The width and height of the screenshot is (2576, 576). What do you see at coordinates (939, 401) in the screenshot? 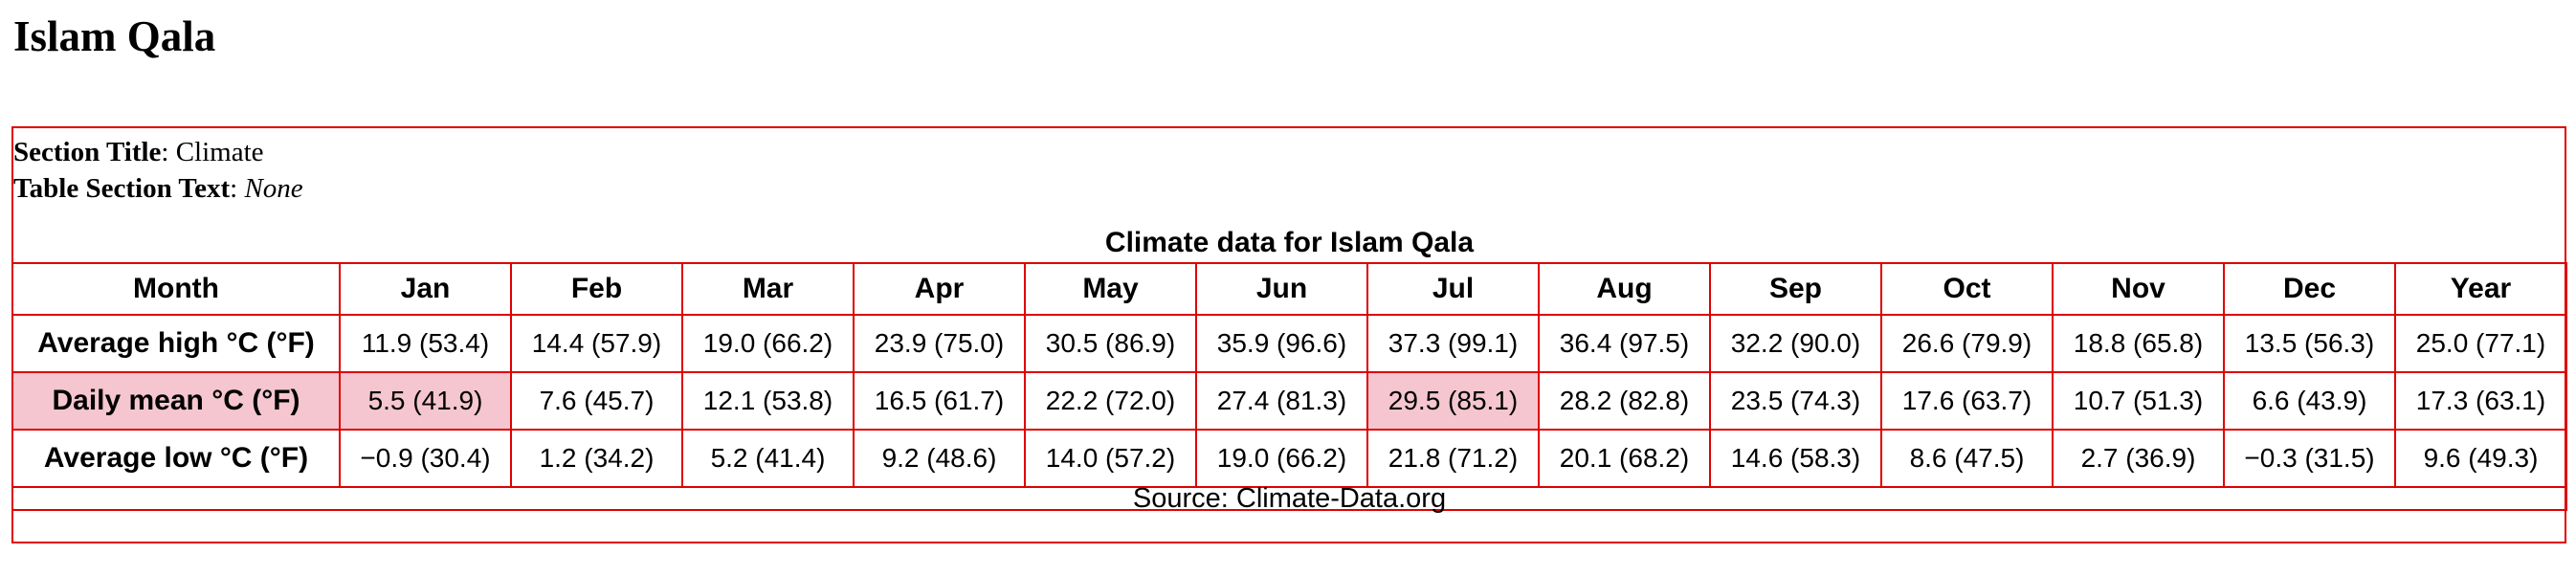
I see `table-cell: 16.5 (61.7)` at bounding box center [939, 401].